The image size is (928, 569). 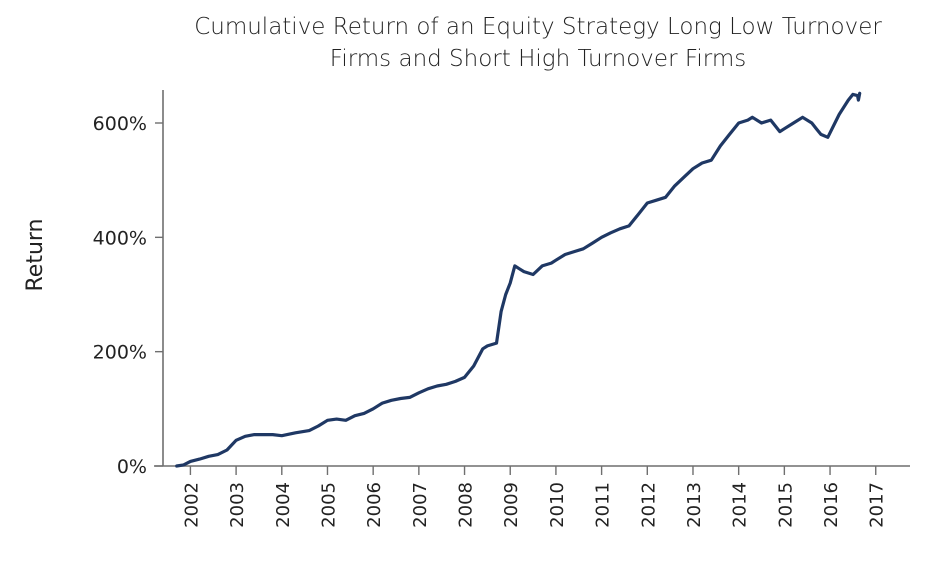 I want to click on y-axis-label: Return, so click(x=35, y=254).